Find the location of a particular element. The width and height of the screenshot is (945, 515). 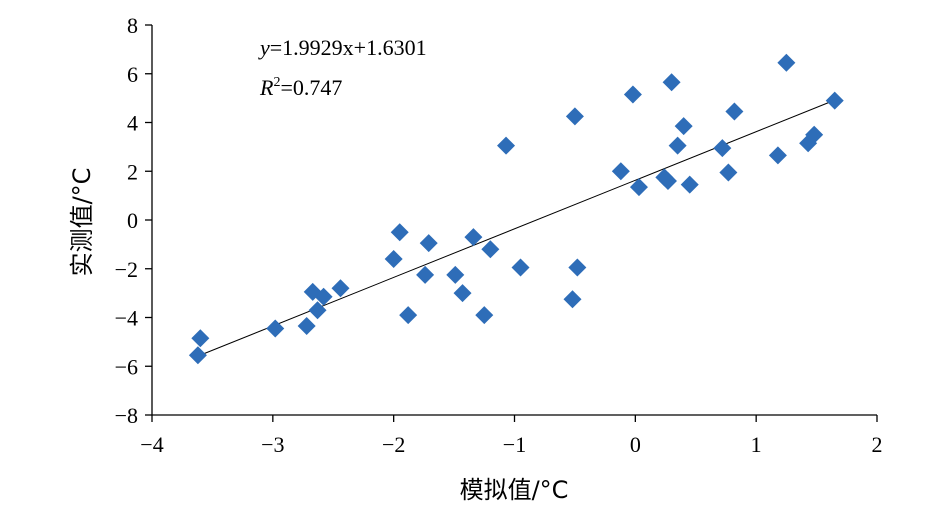

r-squared-annotation: R2=0.747 is located at coordinates (300, 87).